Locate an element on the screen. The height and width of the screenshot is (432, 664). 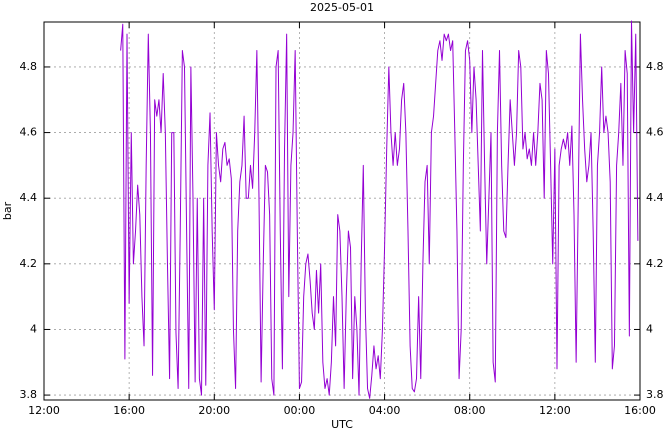
y-axis-label: bar is located at coordinates (7, 210).